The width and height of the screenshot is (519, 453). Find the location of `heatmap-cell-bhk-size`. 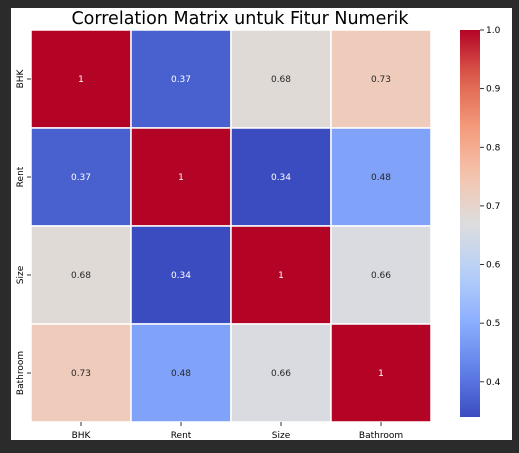

heatmap-cell-bhk-size is located at coordinates (281, 79).